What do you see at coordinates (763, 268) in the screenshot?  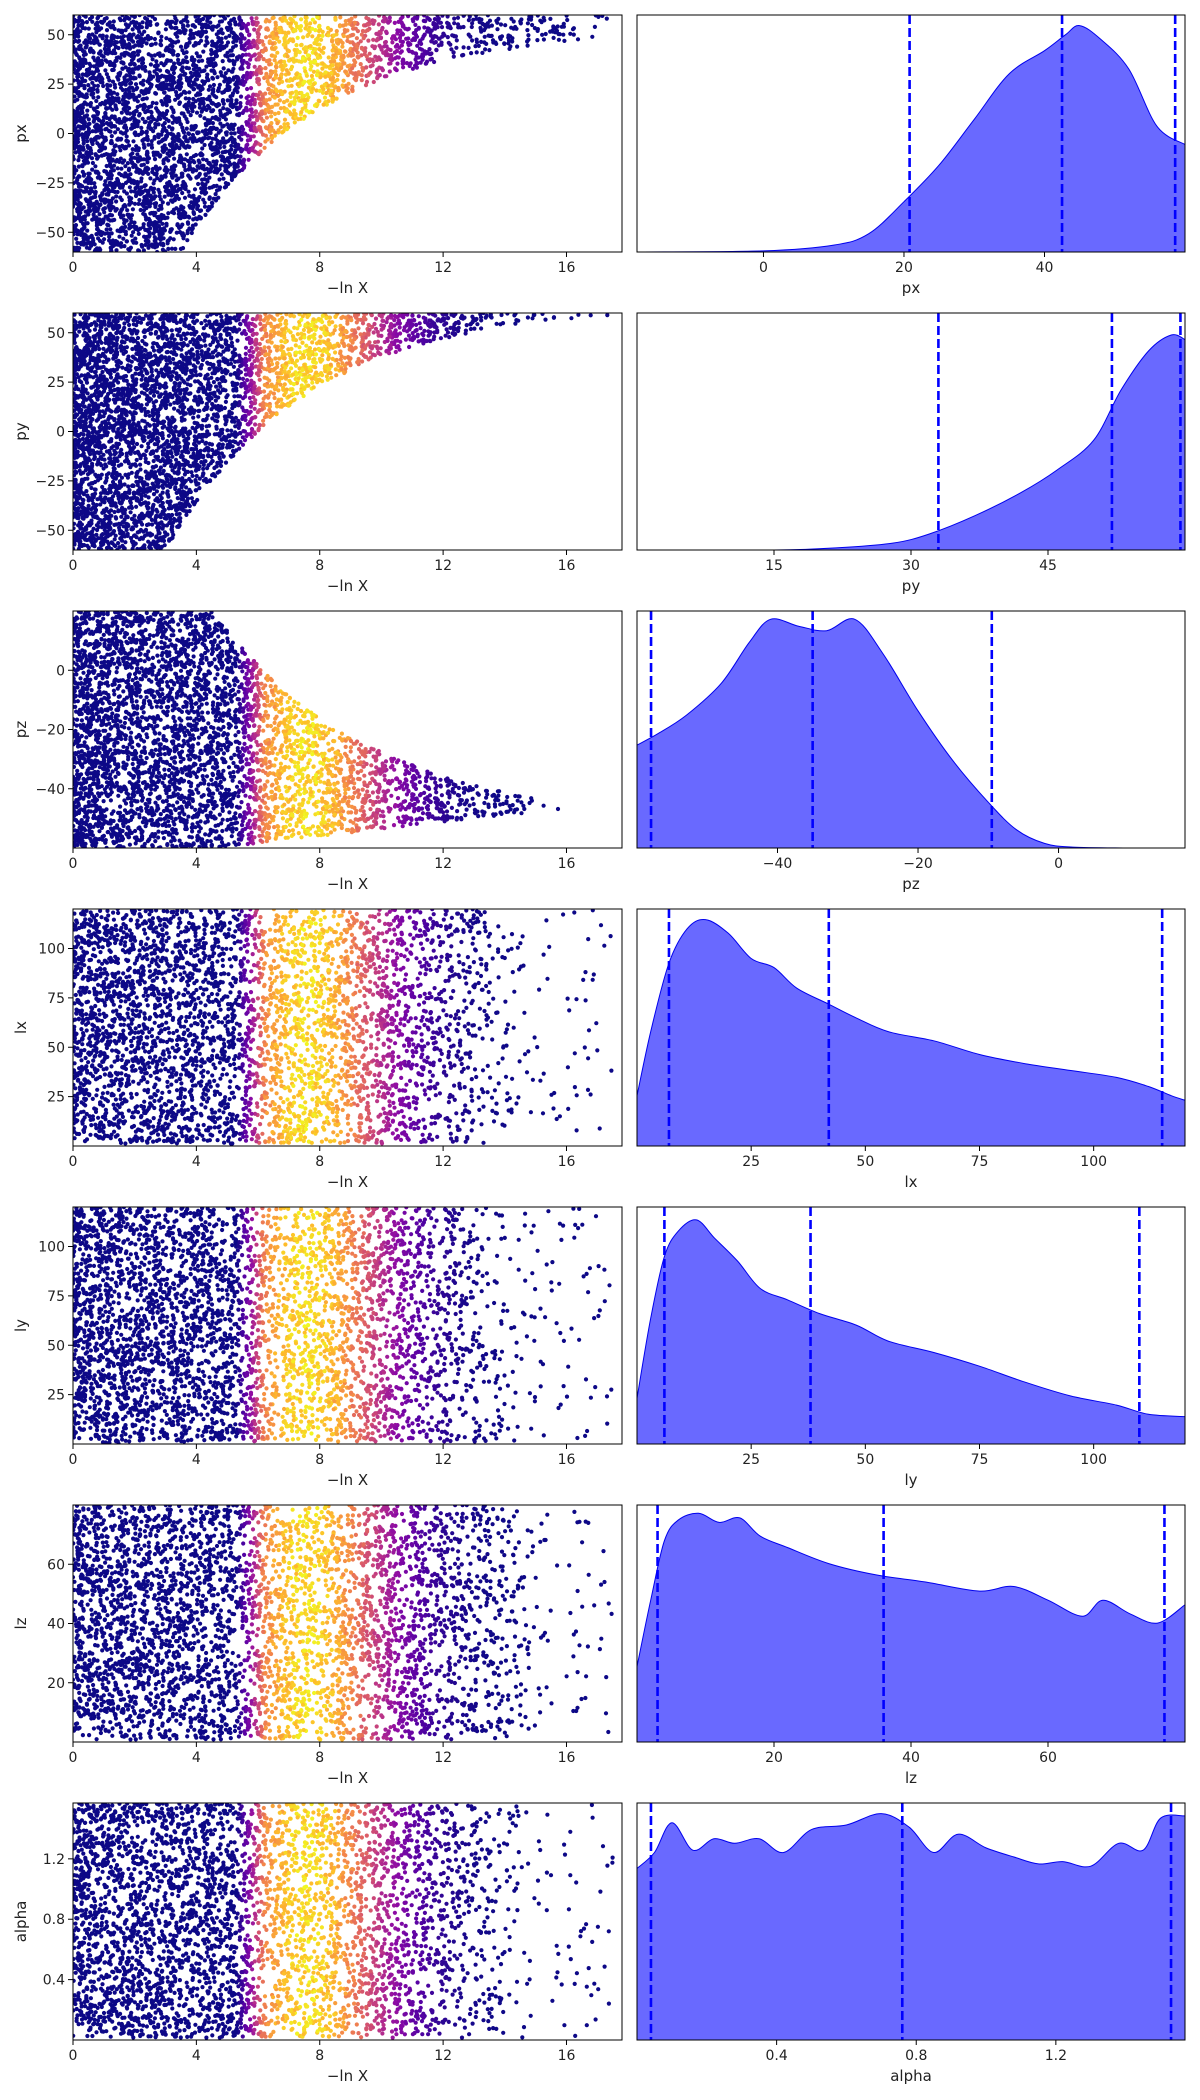 I see `x-tick-label: 0` at bounding box center [763, 268].